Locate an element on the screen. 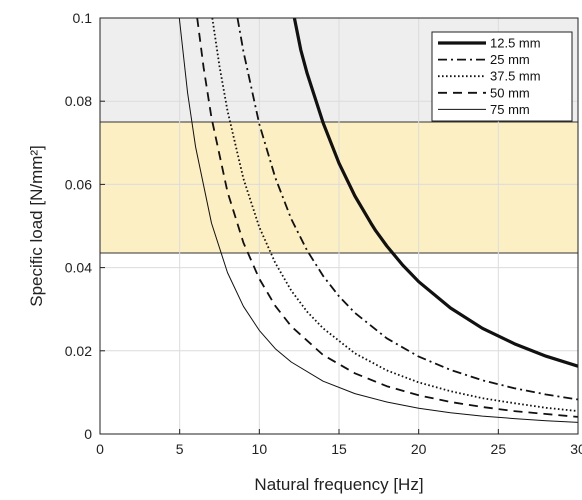  x-tick-label-1: 5 is located at coordinates (180, 449).